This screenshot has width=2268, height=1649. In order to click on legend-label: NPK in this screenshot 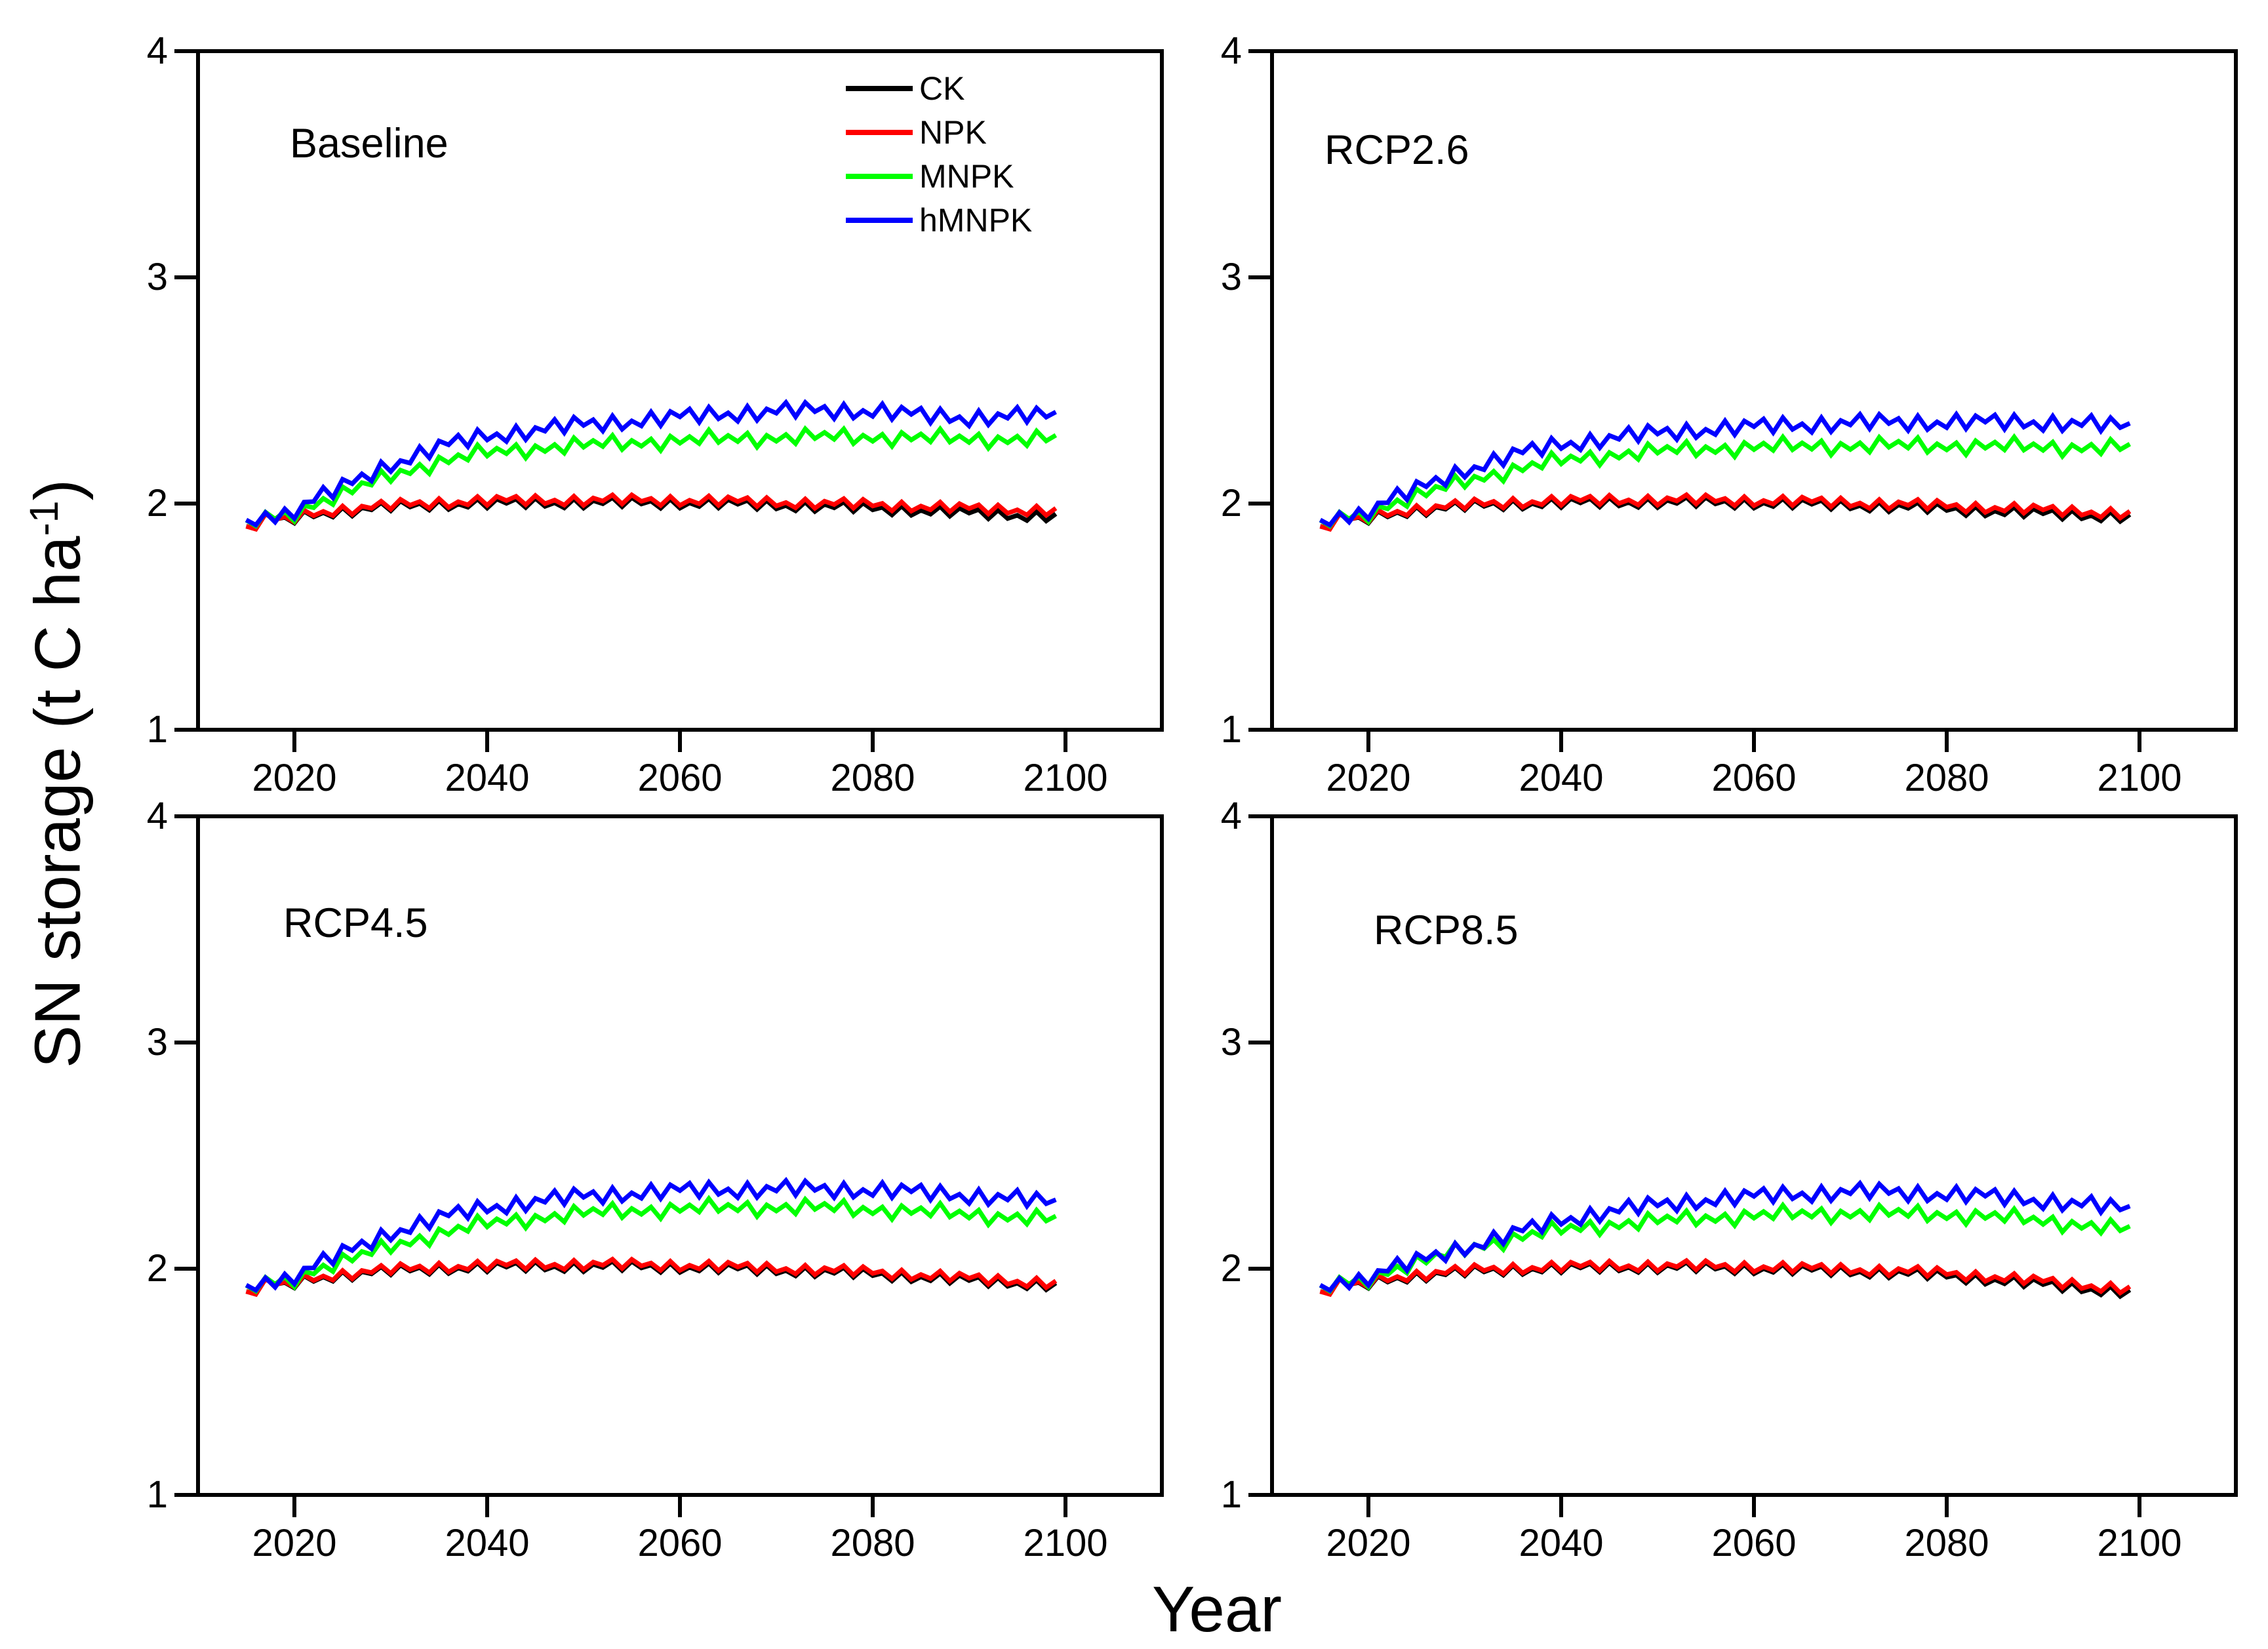, I will do `click(953, 132)`.